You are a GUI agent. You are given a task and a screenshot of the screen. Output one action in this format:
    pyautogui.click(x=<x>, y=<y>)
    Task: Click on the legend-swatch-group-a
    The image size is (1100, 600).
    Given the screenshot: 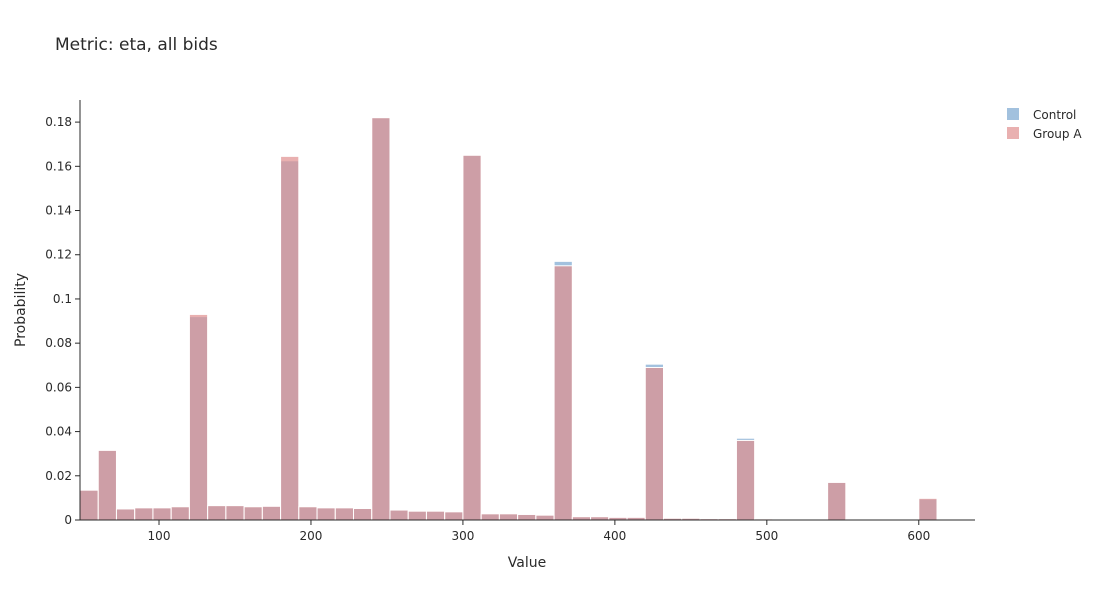 What is the action you would take?
    pyautogui.click(x=1013, y=133)
    